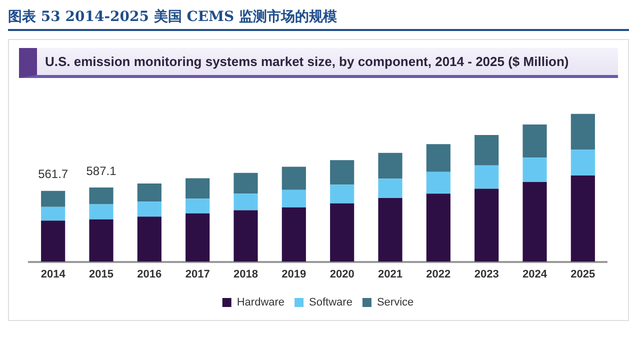 This screenshot has width=637, height=339. Describe the element at coordinates (53, 174) in the screenshot. I see `annotation: 561.7` at that location.